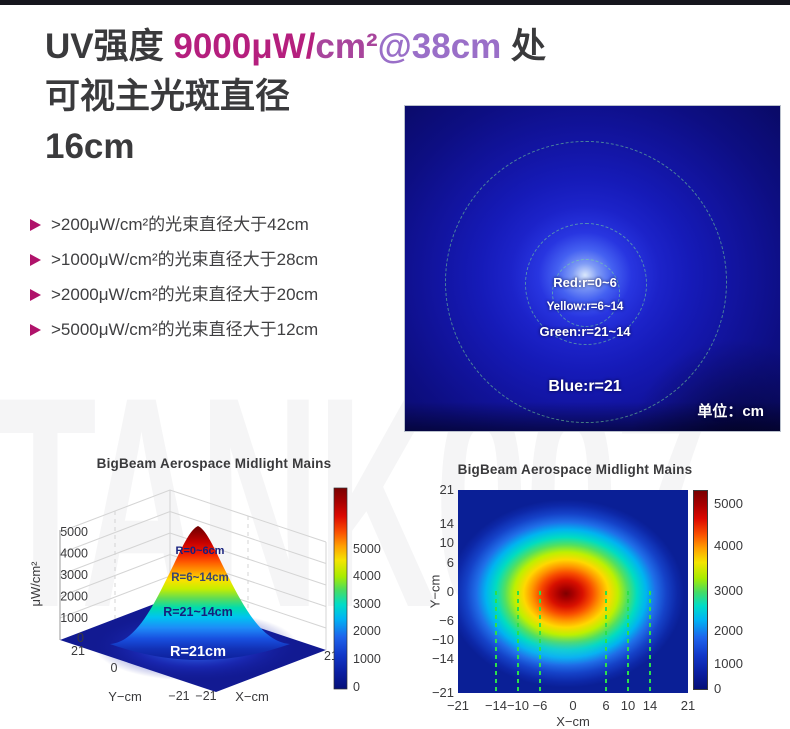  I want to click on annotation-r21: R=21cm, so click(198, 652).